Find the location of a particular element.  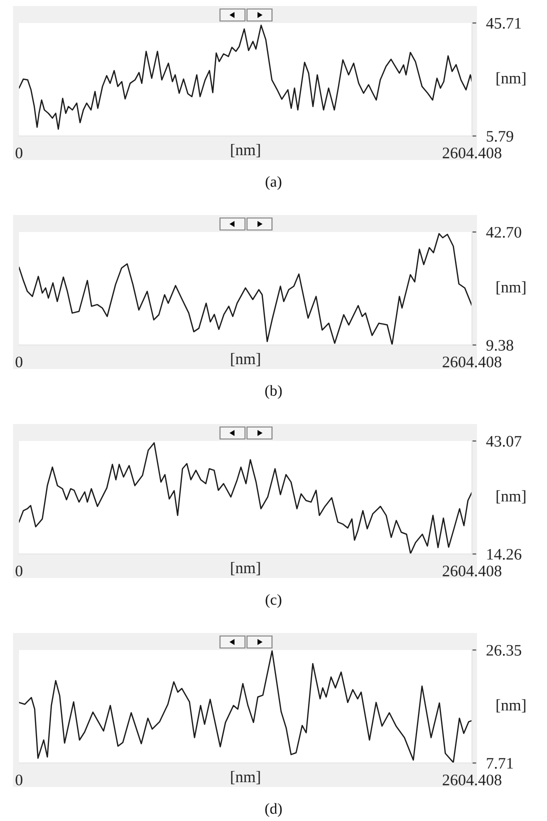

y-tick-label: 9.38 is located at coordinates (500, 345).